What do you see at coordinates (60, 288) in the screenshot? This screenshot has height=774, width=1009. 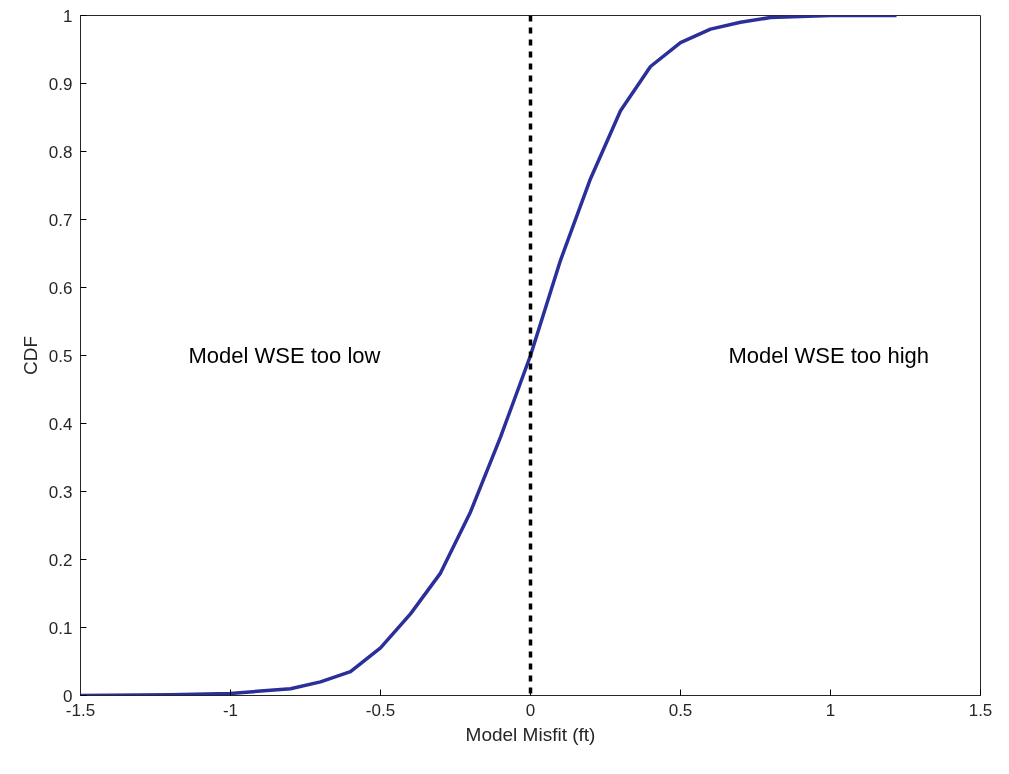 I see `y-tick-label: 0.6` at bounding box center [60, 288].